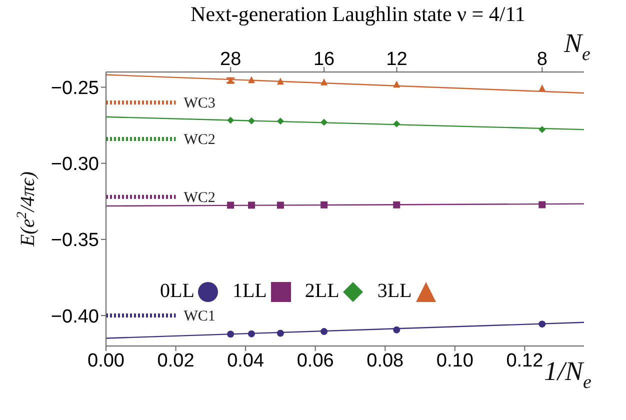 Image resolution: width=626 pixels, height=420 pixels. I want to click on y-tick-label: −0.30, so click(74, 165).